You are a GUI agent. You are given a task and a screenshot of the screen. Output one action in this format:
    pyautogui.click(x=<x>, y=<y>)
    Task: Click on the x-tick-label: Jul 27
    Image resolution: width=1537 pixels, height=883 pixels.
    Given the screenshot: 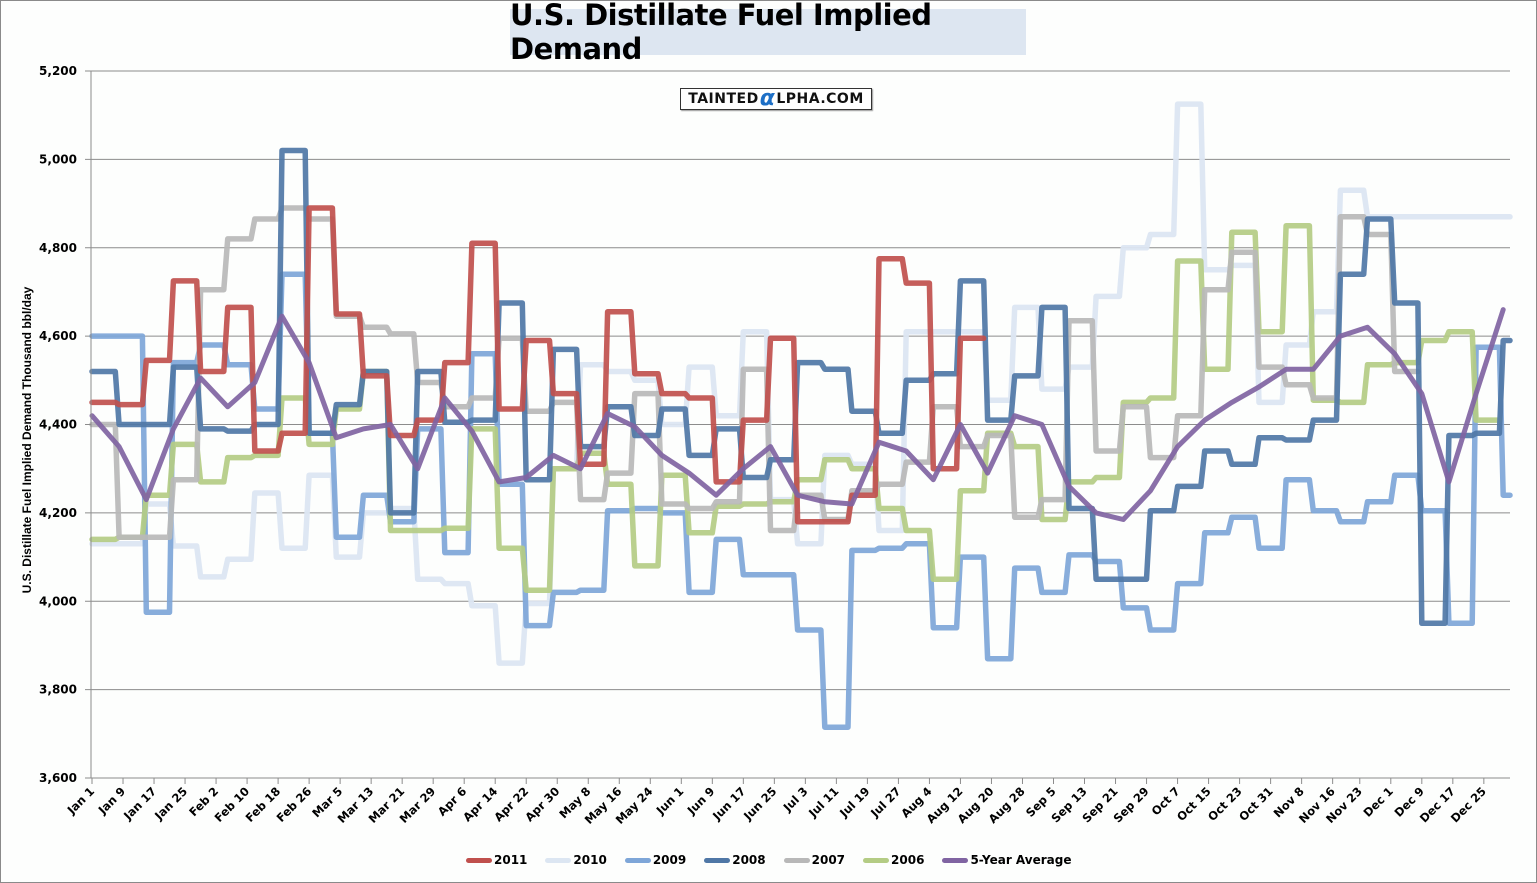 What is the action you would take?
    pyautogui.click(x=885, y=802)
    